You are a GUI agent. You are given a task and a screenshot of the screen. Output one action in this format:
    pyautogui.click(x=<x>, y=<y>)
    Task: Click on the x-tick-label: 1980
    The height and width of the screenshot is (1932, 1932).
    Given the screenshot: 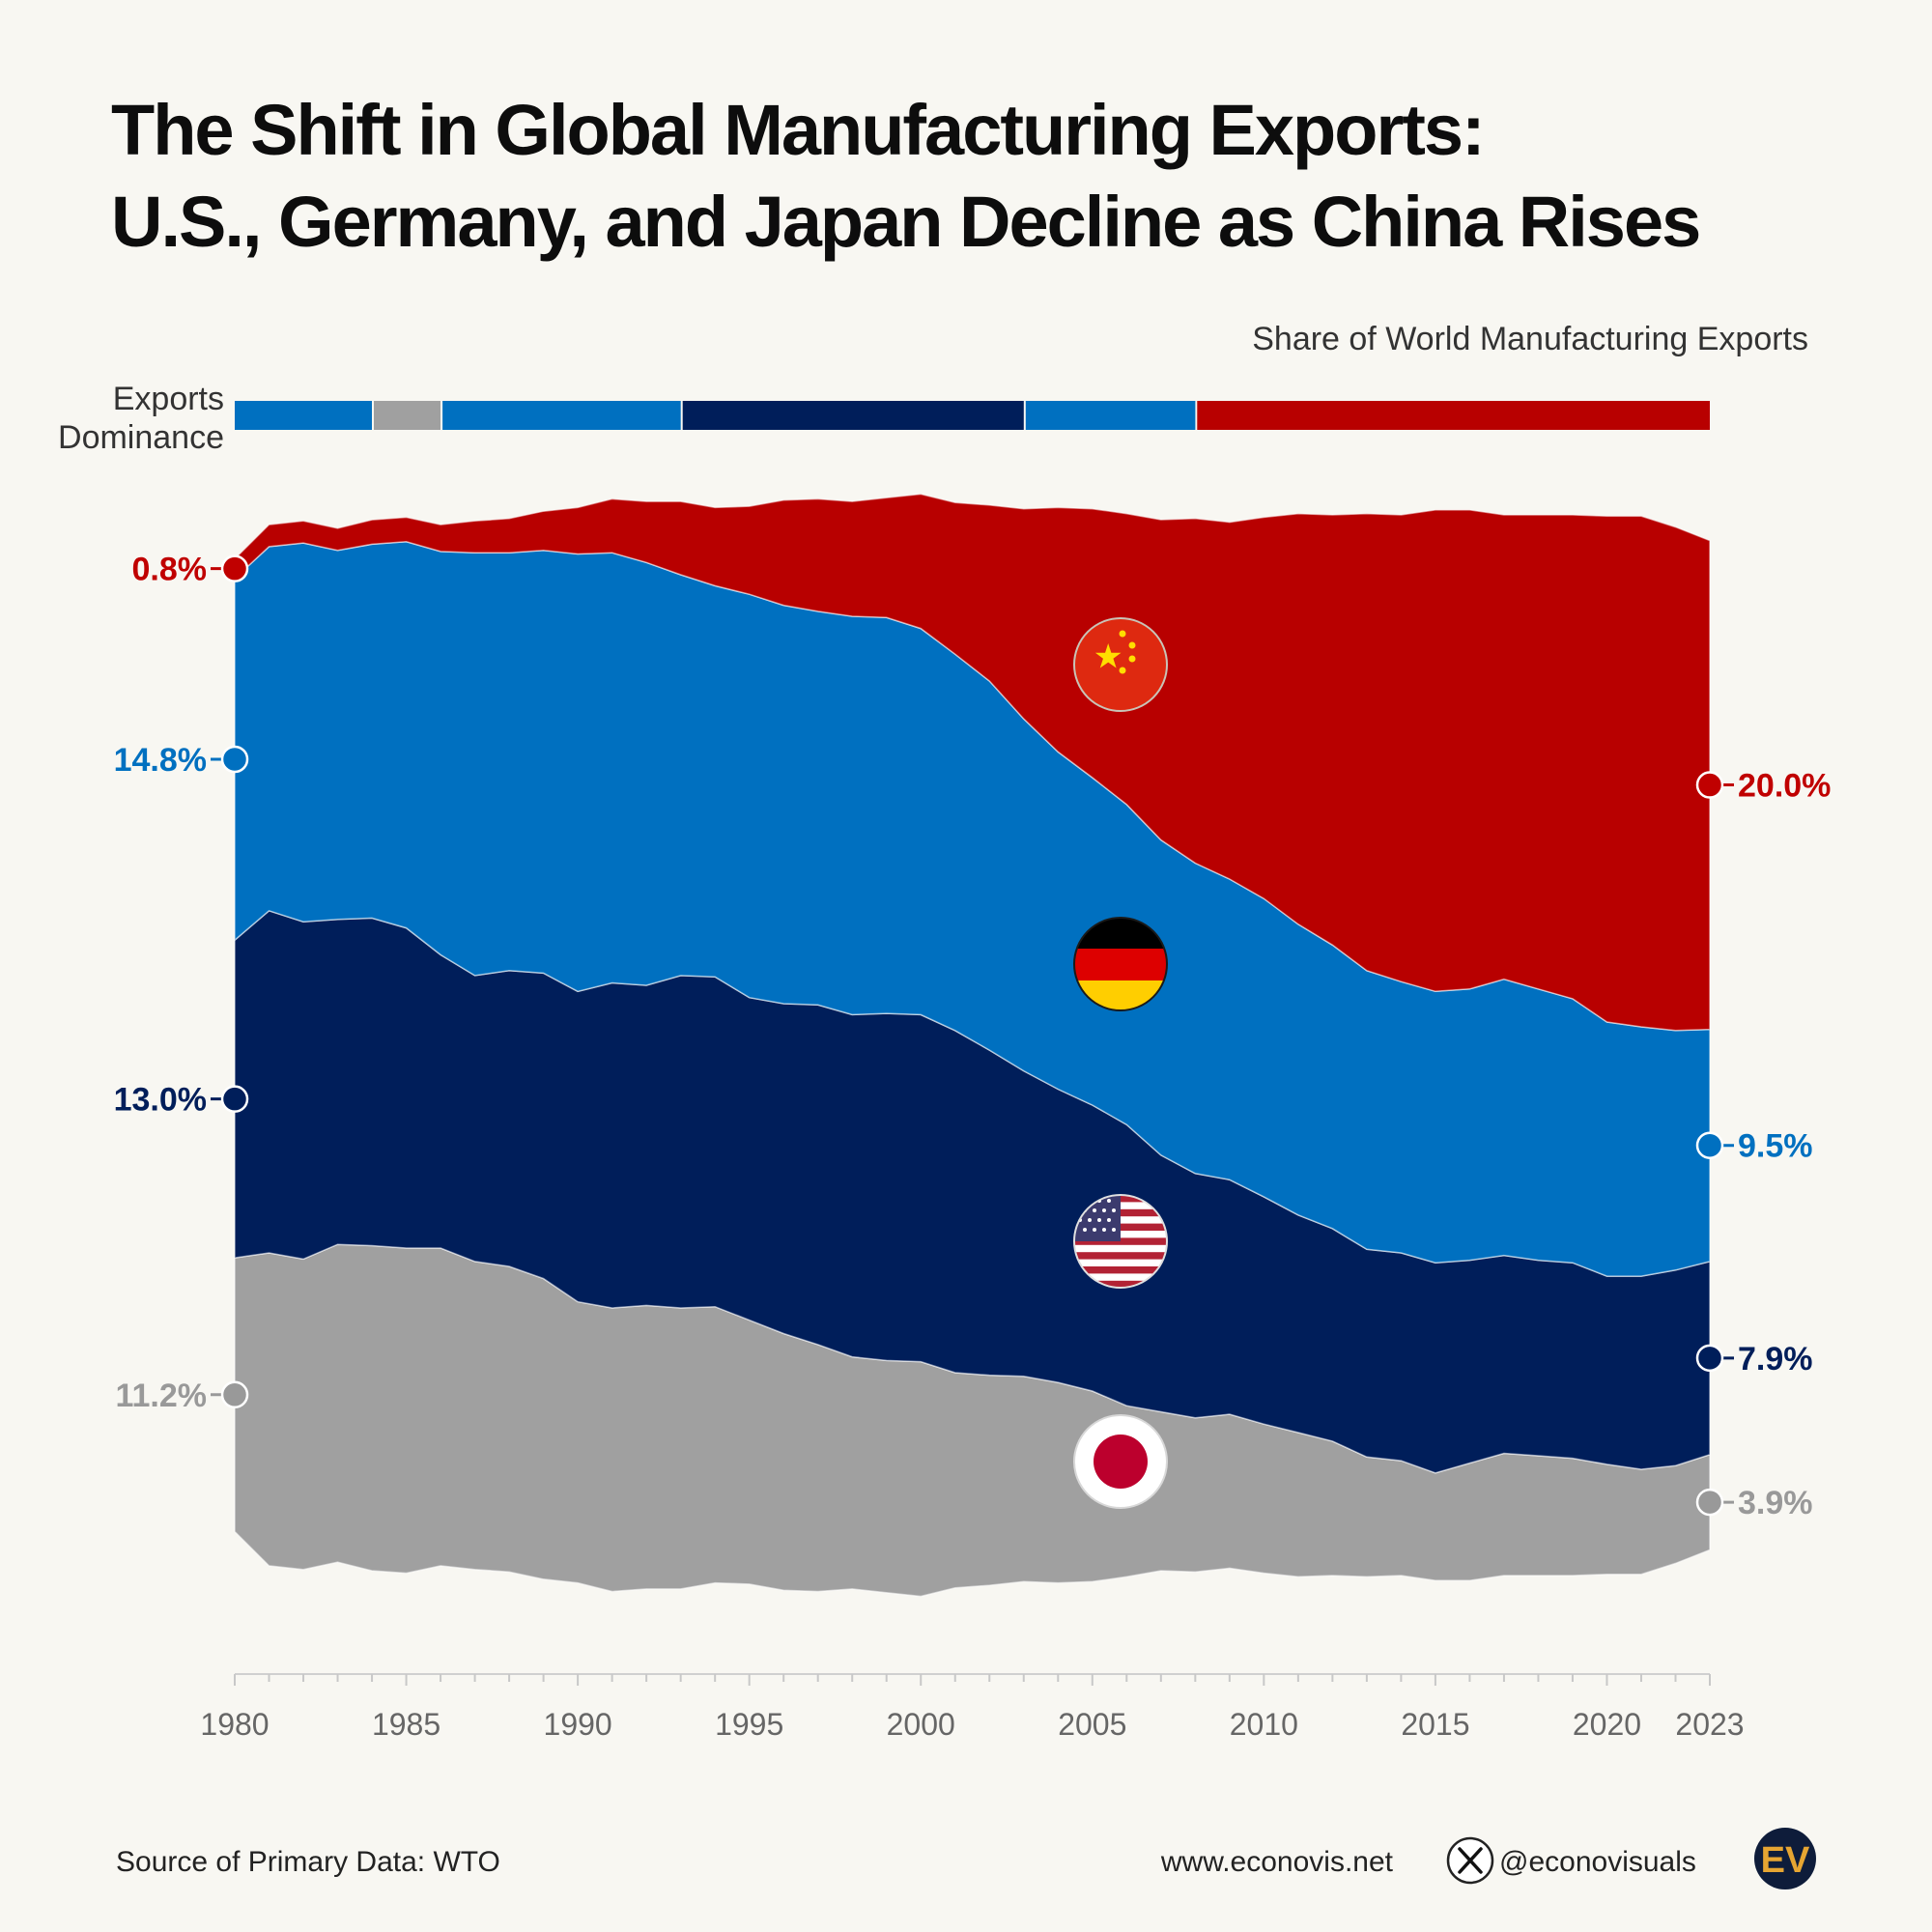 What is the action you would take?
    pyautogui.click(x=234, y=1724)
    